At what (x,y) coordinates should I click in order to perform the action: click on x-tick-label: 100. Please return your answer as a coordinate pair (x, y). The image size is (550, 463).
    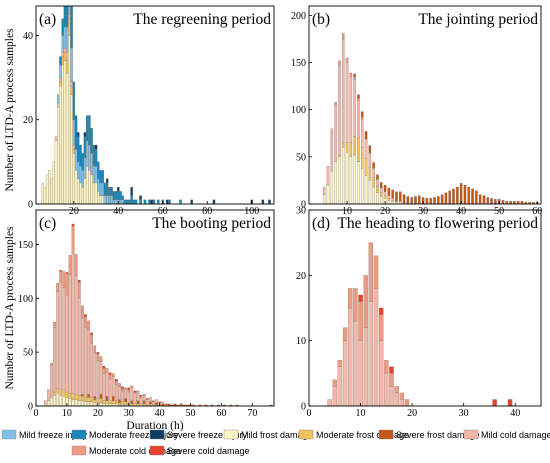
    Looking at the image, I should click on (251, 211).